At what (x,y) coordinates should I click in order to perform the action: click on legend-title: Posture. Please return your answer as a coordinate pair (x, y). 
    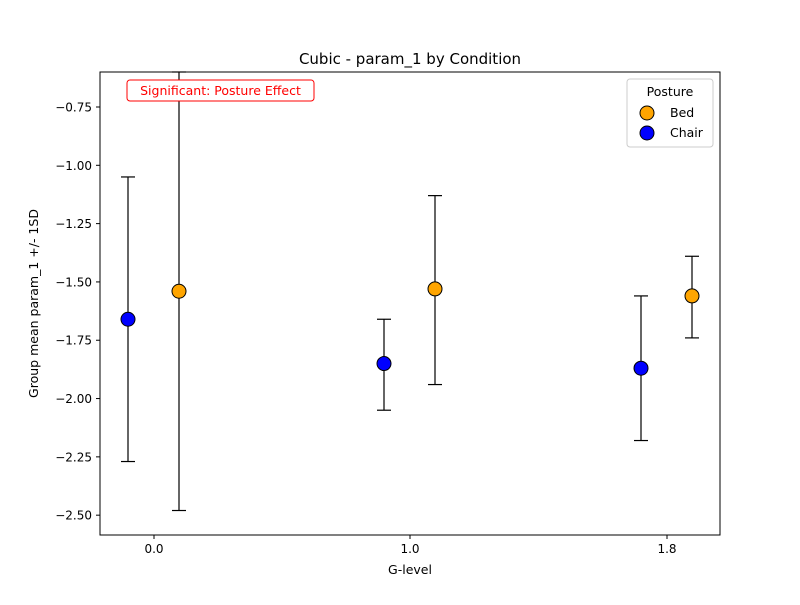
    Looking at the image, I should click on (670, 91).